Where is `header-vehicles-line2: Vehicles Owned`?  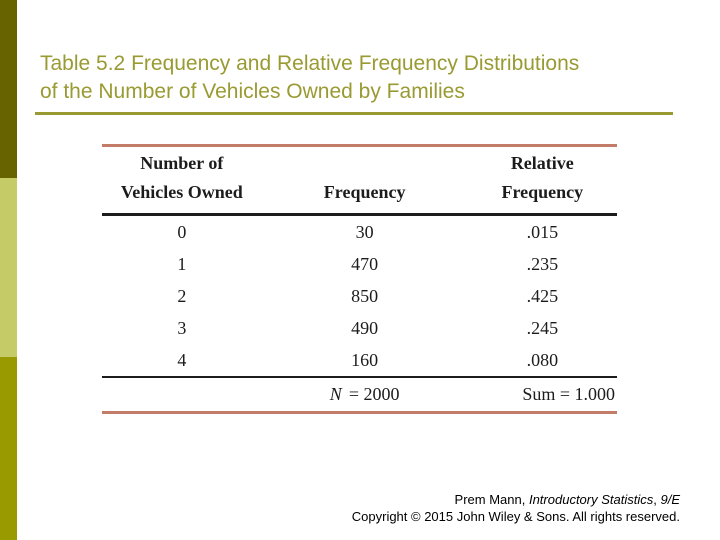
header-vehicles-line2: Vehicles Owned is located at coordinates (181, 192).